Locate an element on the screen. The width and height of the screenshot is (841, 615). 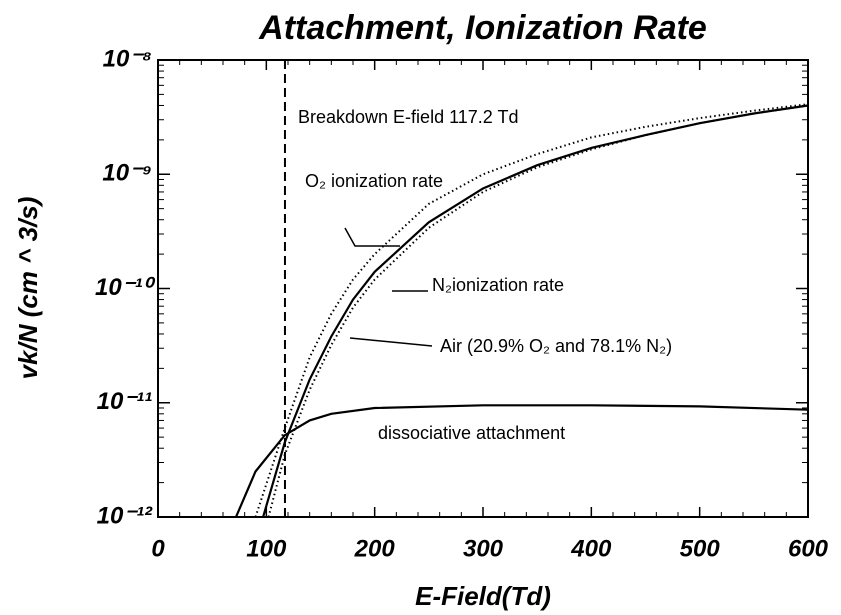
x-tick-label: 200 is located at coordinates (375, 548).